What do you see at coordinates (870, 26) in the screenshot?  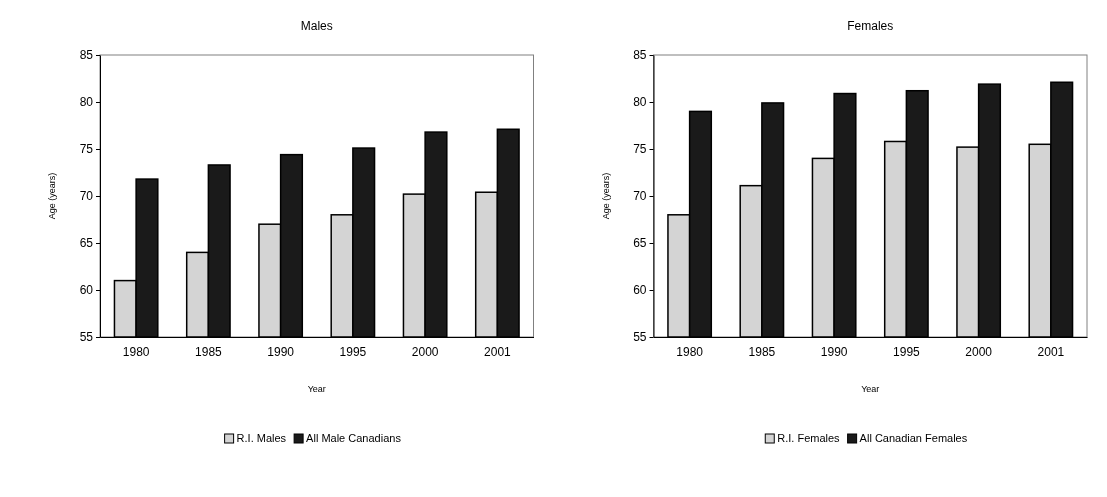 I see `chart-title: Females` at bounding box center [870, 26].